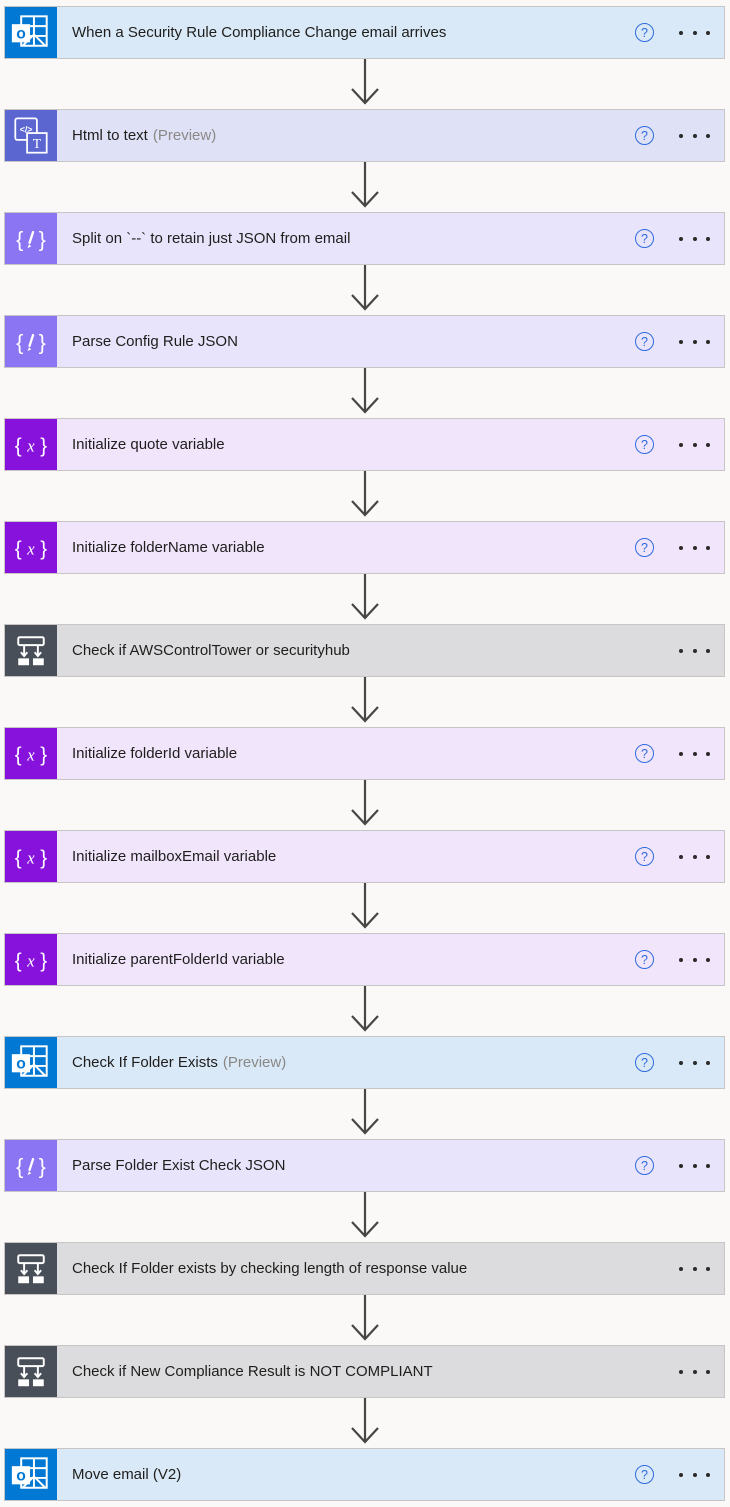  What do you see at coordinates (148, 444) in the screenshot?
I see `step-title-text: Initialize quote variable` at bounding box center [148, 444].